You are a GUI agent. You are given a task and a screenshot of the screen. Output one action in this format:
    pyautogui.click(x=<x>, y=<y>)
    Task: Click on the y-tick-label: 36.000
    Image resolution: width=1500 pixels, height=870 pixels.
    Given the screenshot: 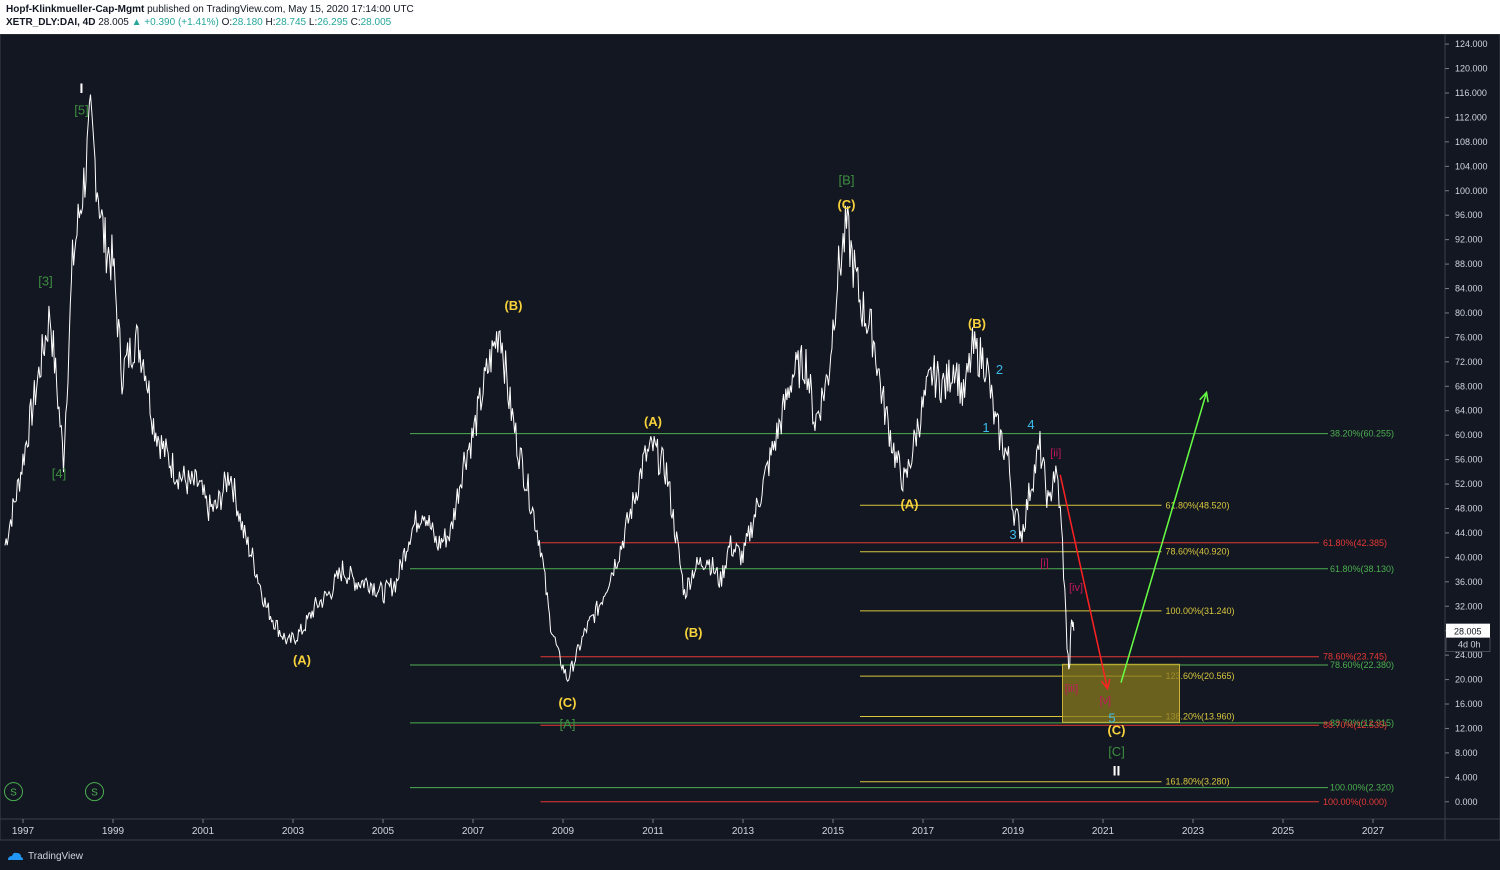 What is the action you would take?
    pyautogui.click(x=1469, y=582)
    